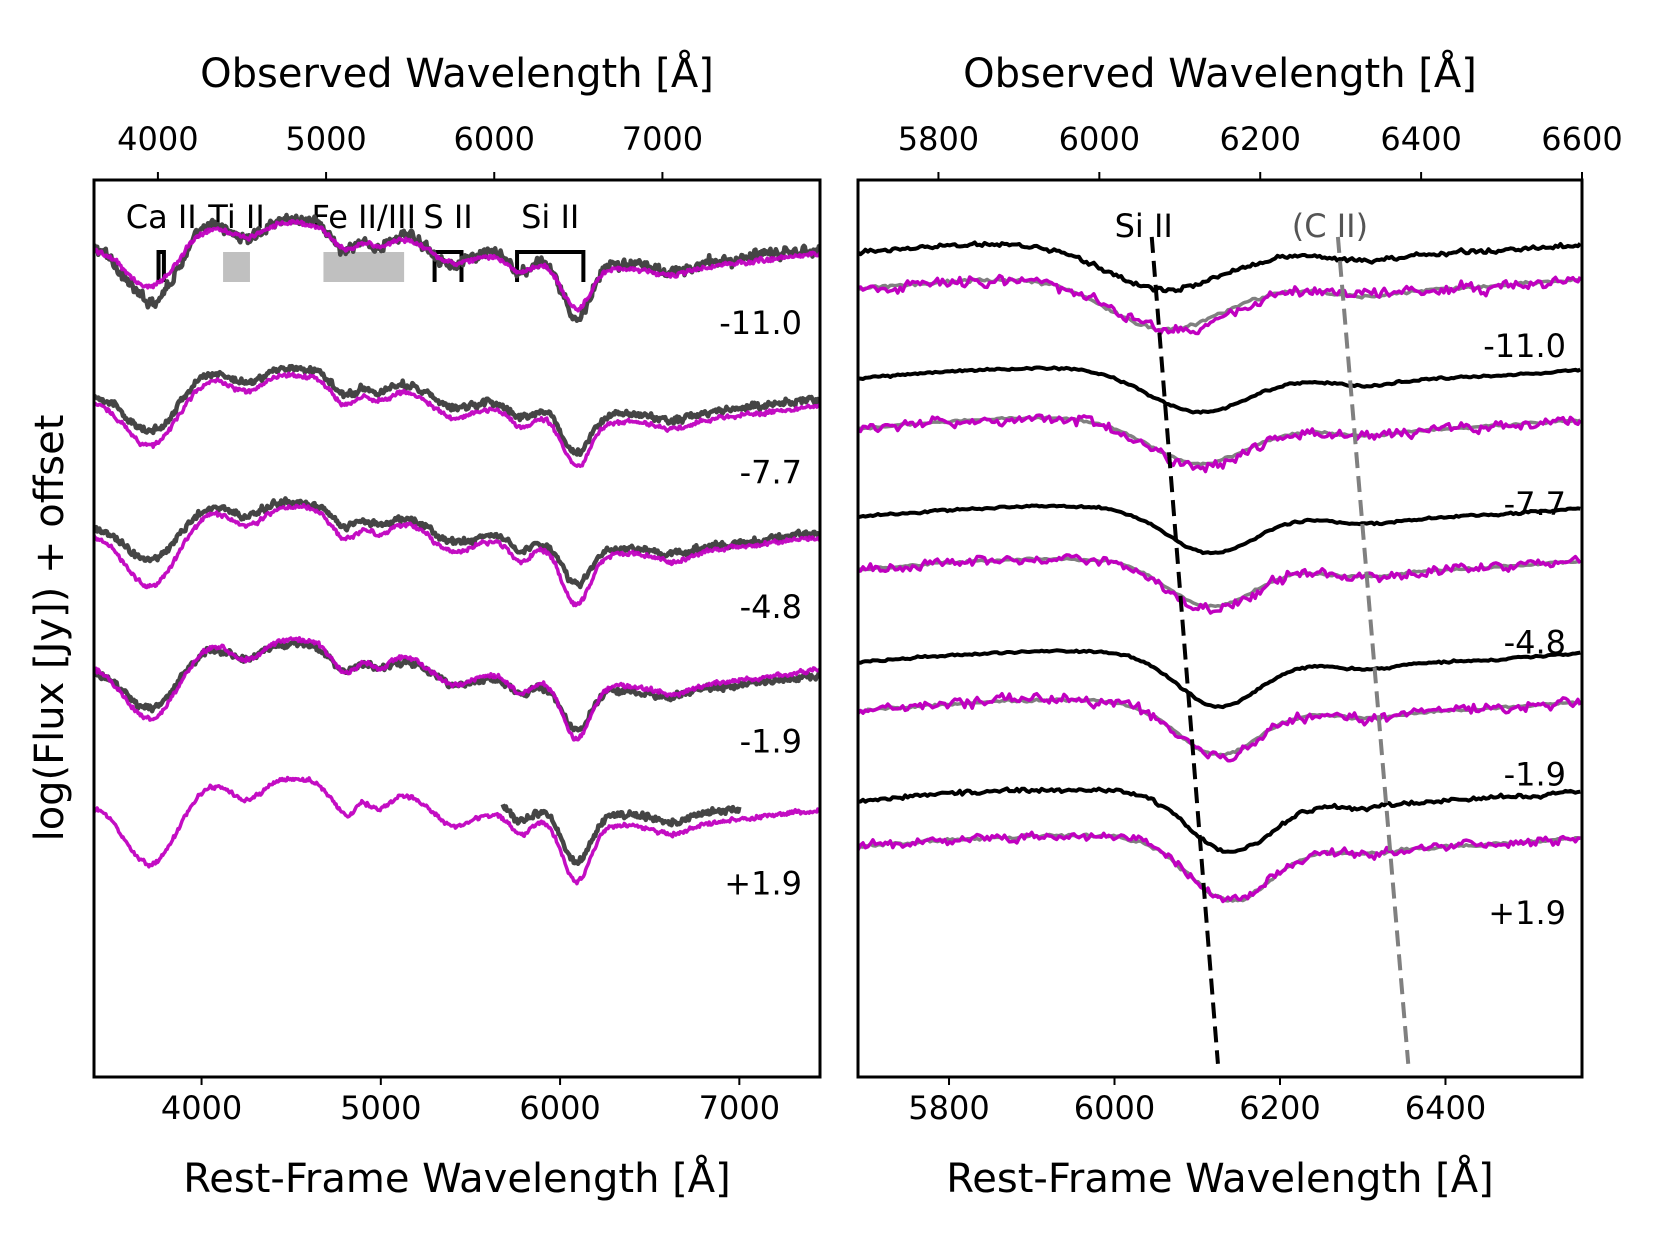 This screenshot has height=1245, width=1660. Describe the element at coordinates (380, 1108) in the screenshot. I see `left-bottom-tick-label-5000: 5000` at that location.